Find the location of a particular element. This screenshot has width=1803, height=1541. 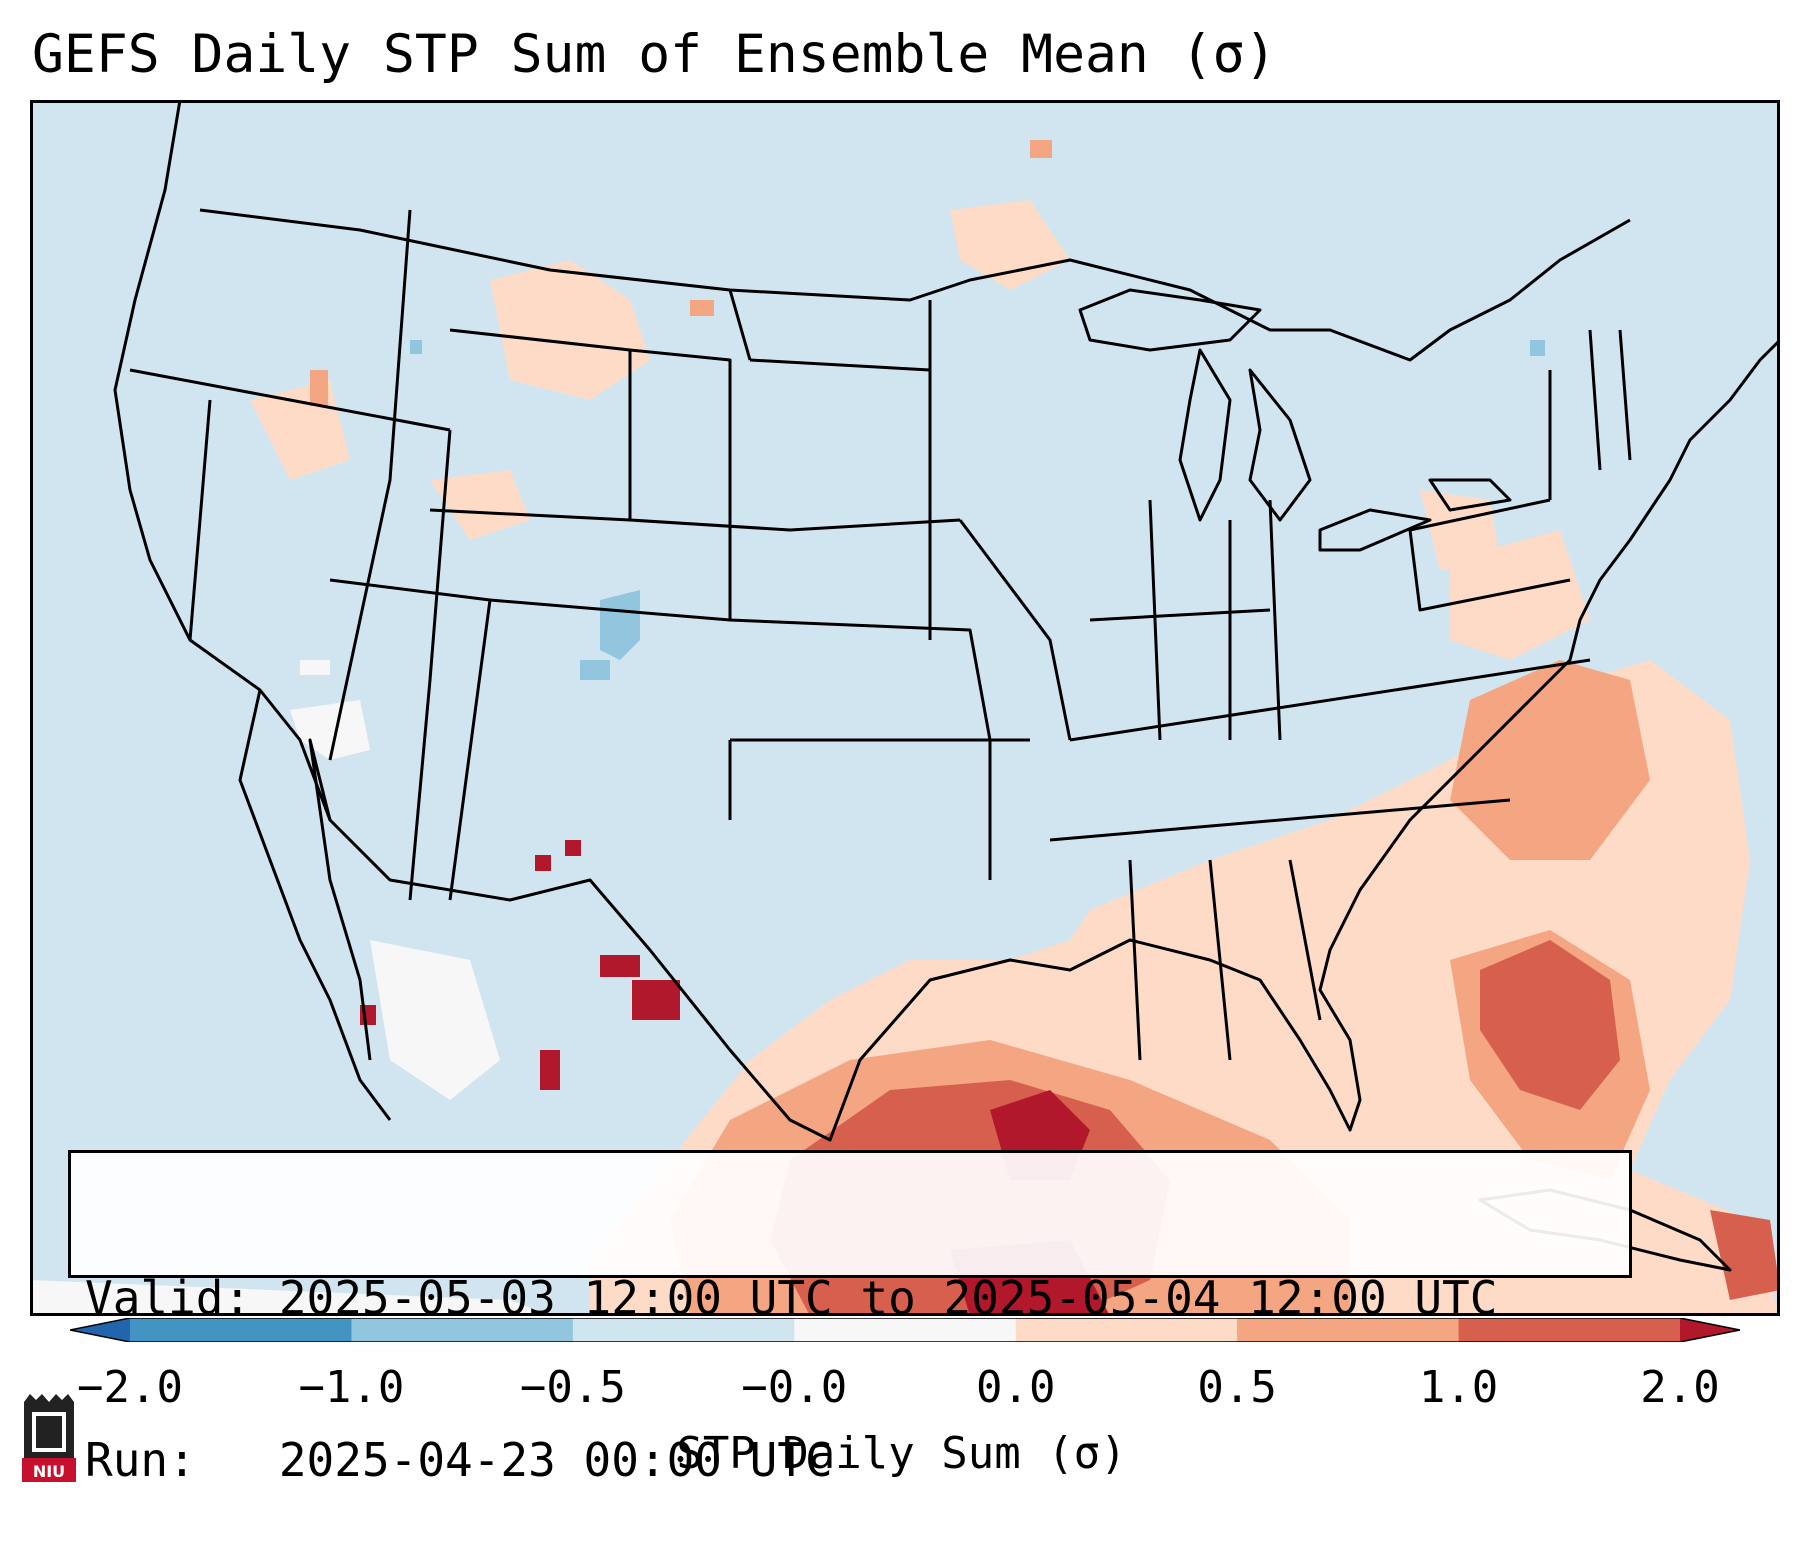

colorbar-label: STP Daily Sum (σ) is located at coordinates (901, 1453).